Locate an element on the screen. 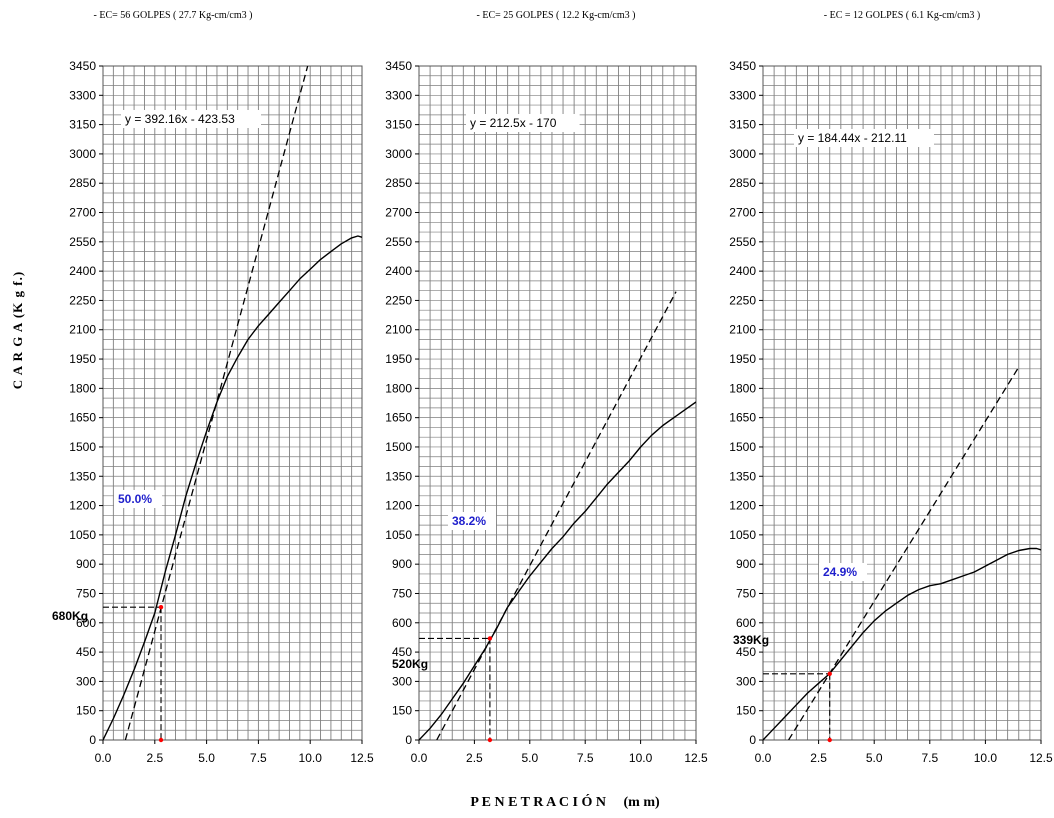 Image resolution: width=1054 pixels, height=818 pixels. x-axis-title: P E N E T R A C I Ó N (m m) is located at coordinates (565, 801).